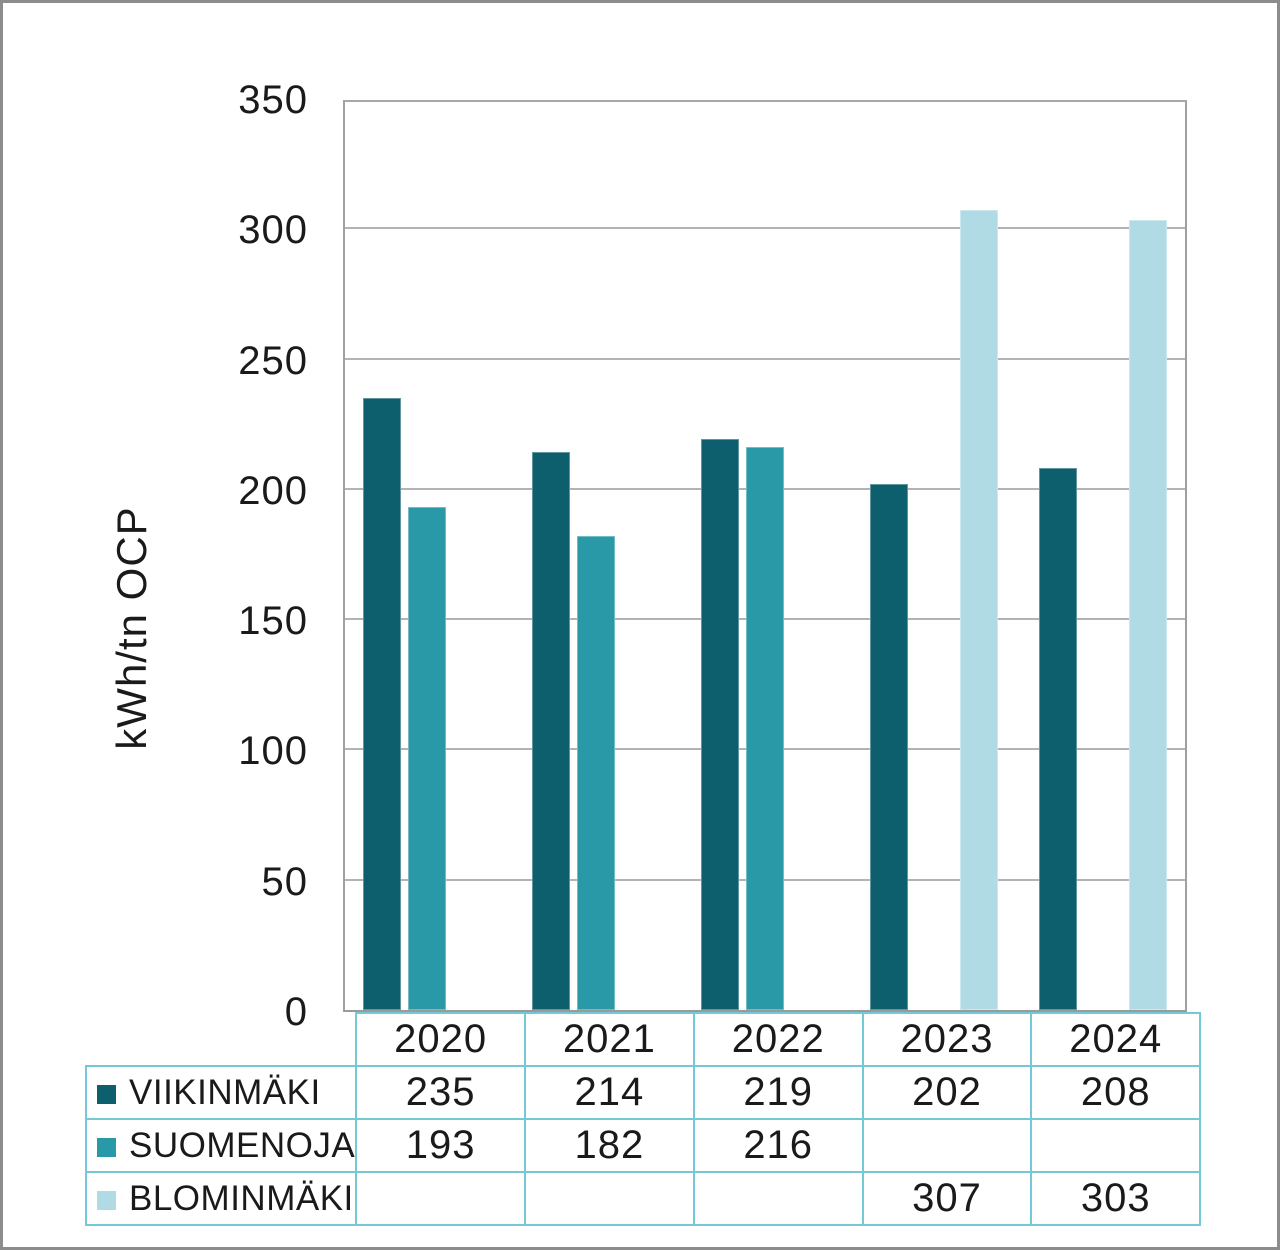  What do you see at coordinates (273, 751) in the screenshot?
I see `y-tick-label-100: 100` at bounding box center [273, 751].